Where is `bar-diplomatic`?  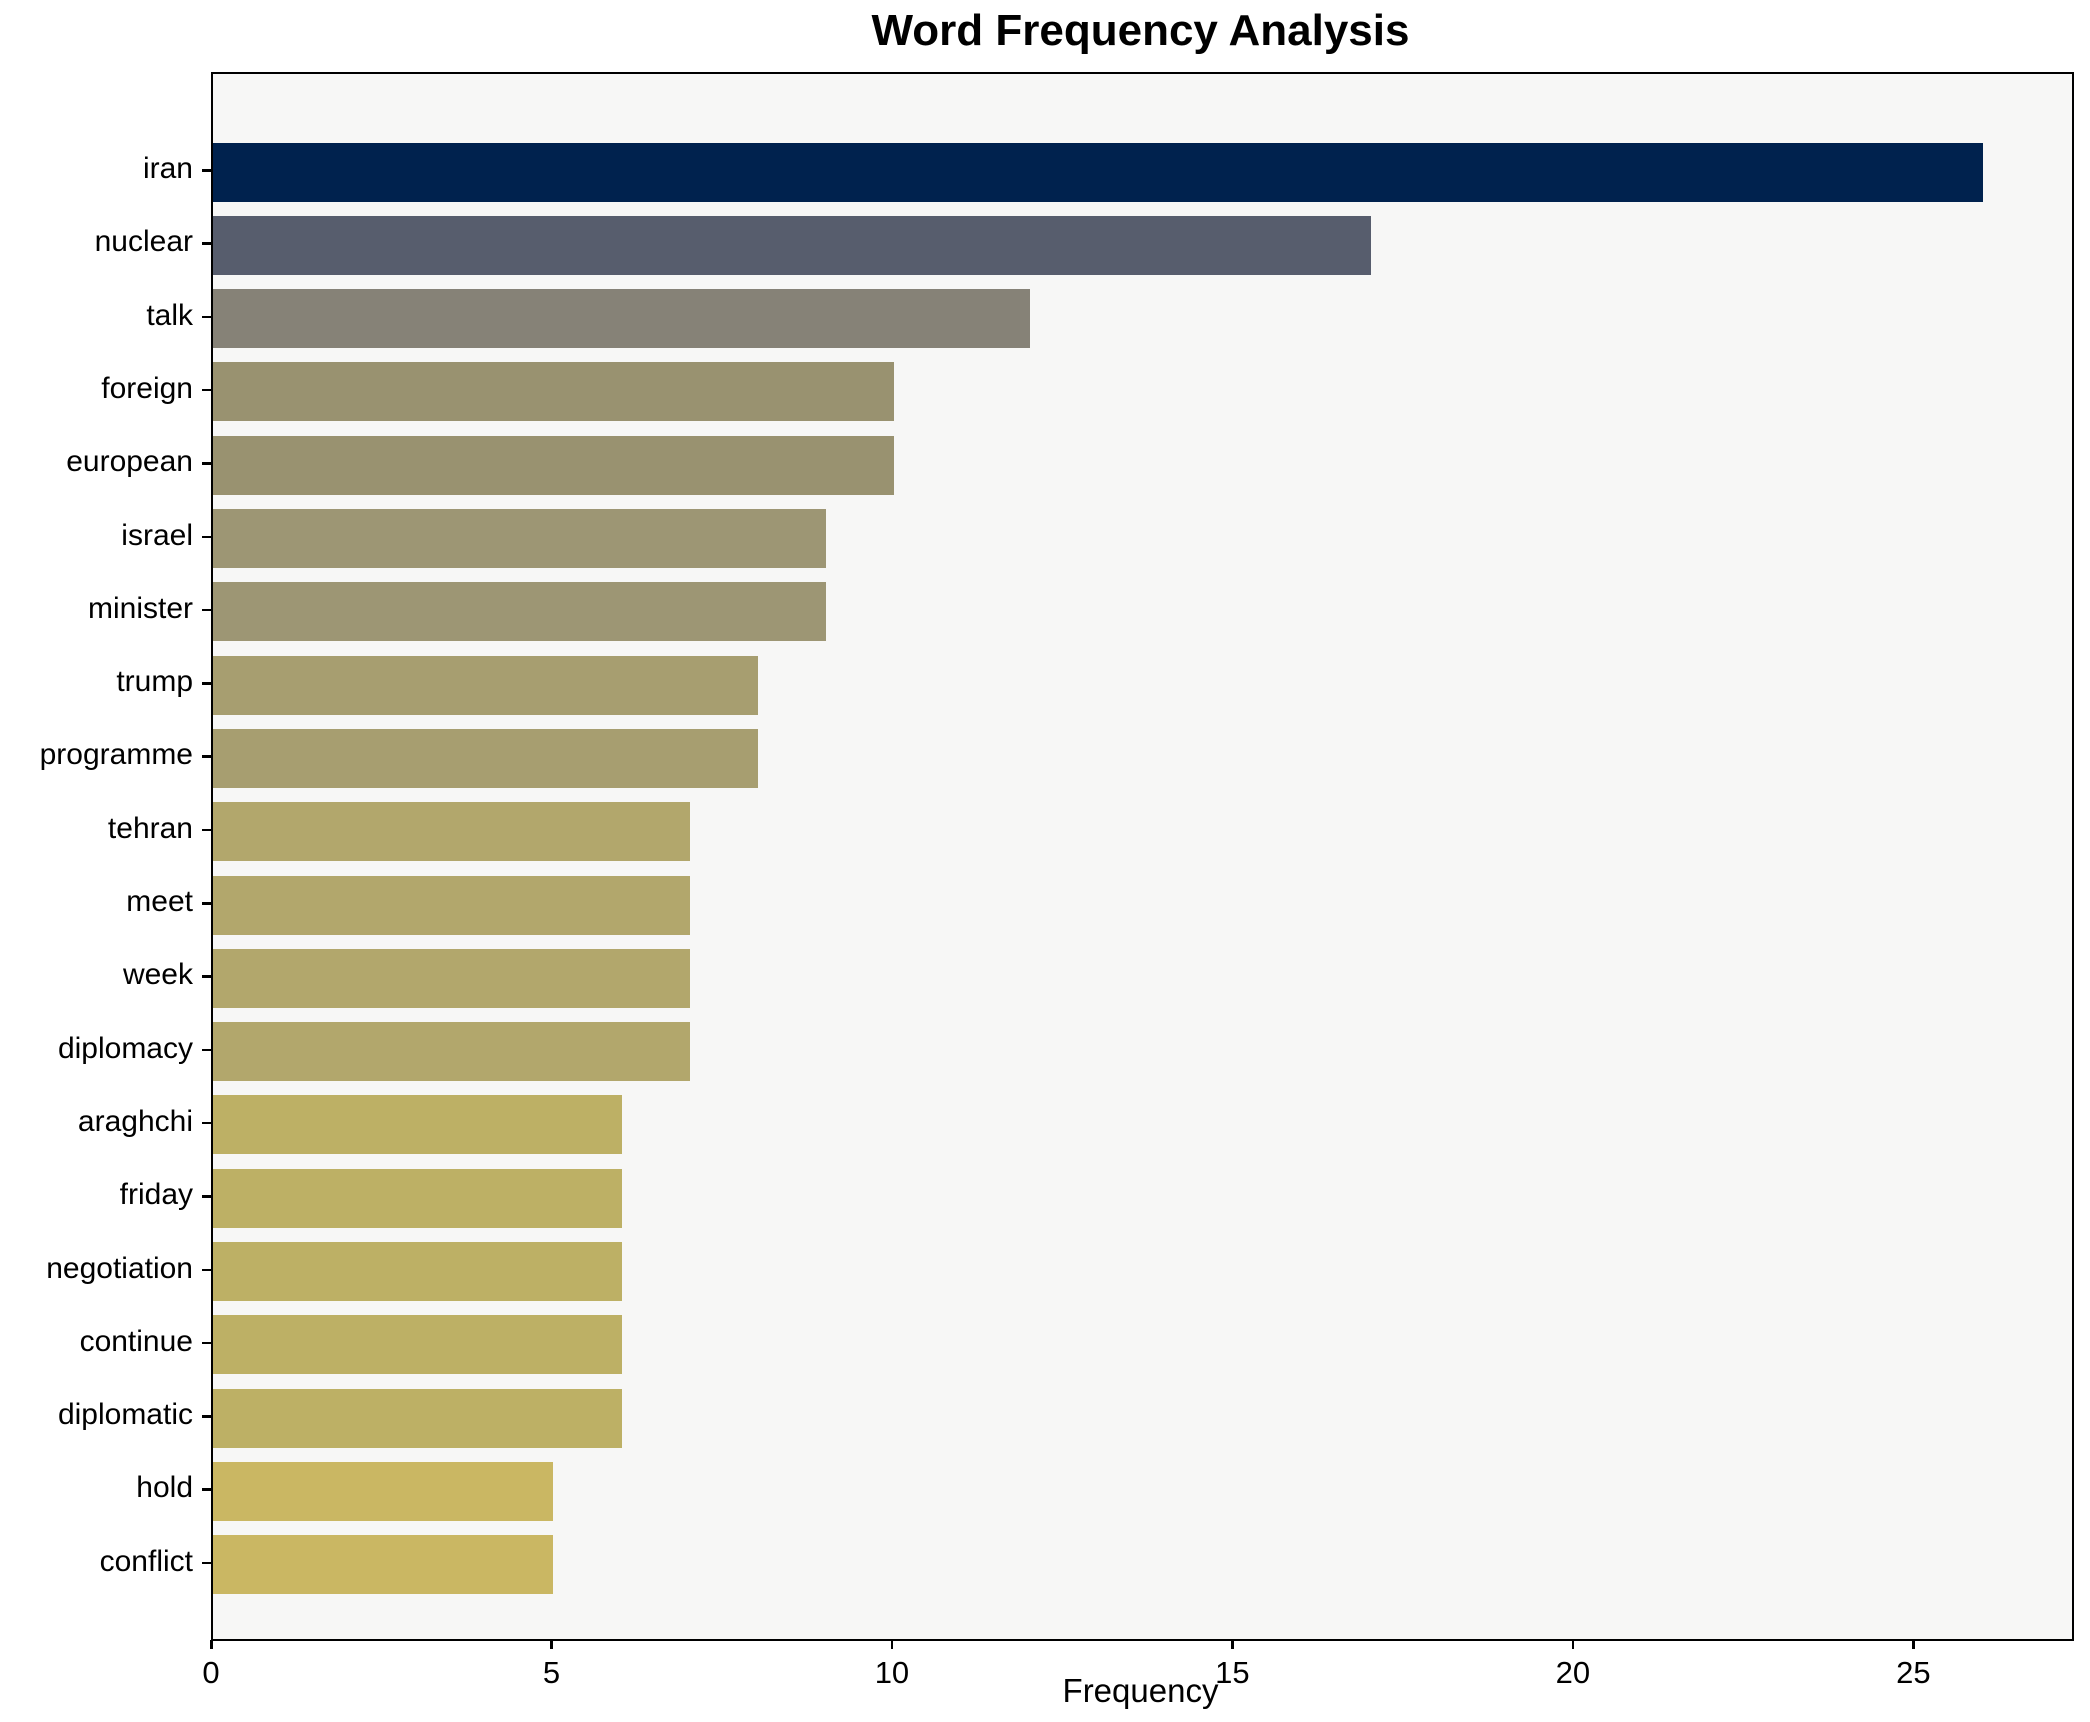
bar-diplomatic is located at coordinates (417, 1418).